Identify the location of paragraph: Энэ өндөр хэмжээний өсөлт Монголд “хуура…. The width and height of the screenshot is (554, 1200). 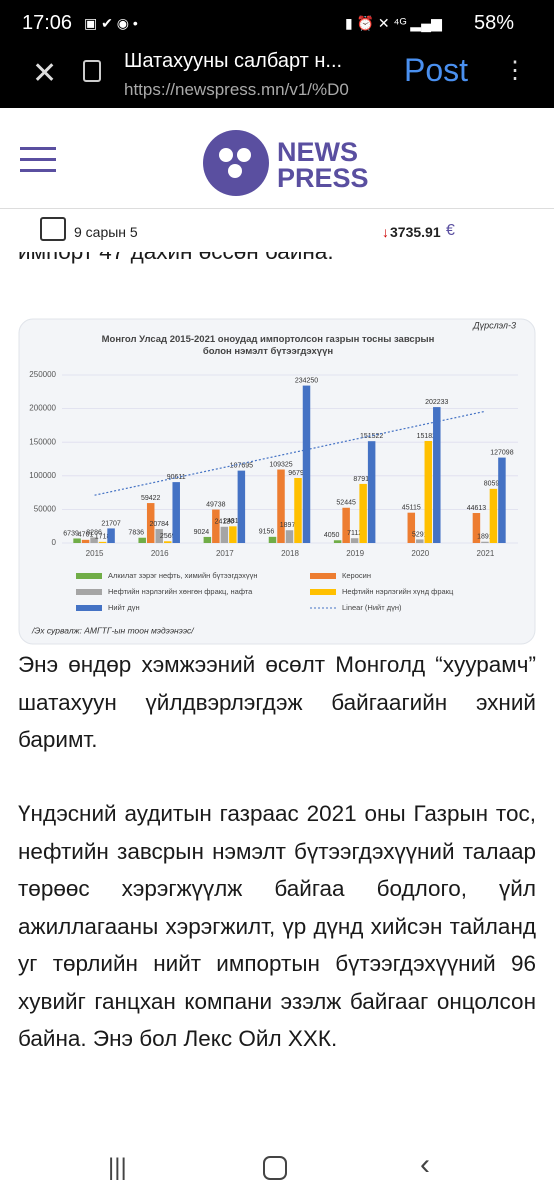
(277, 702).